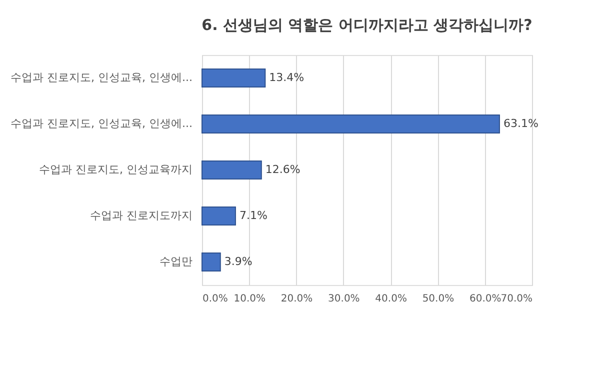  What do you see at coordinates (438, 299) in the screenshot?
I see `x-tick-label: 50.0%` at bounding box center [438, 299].